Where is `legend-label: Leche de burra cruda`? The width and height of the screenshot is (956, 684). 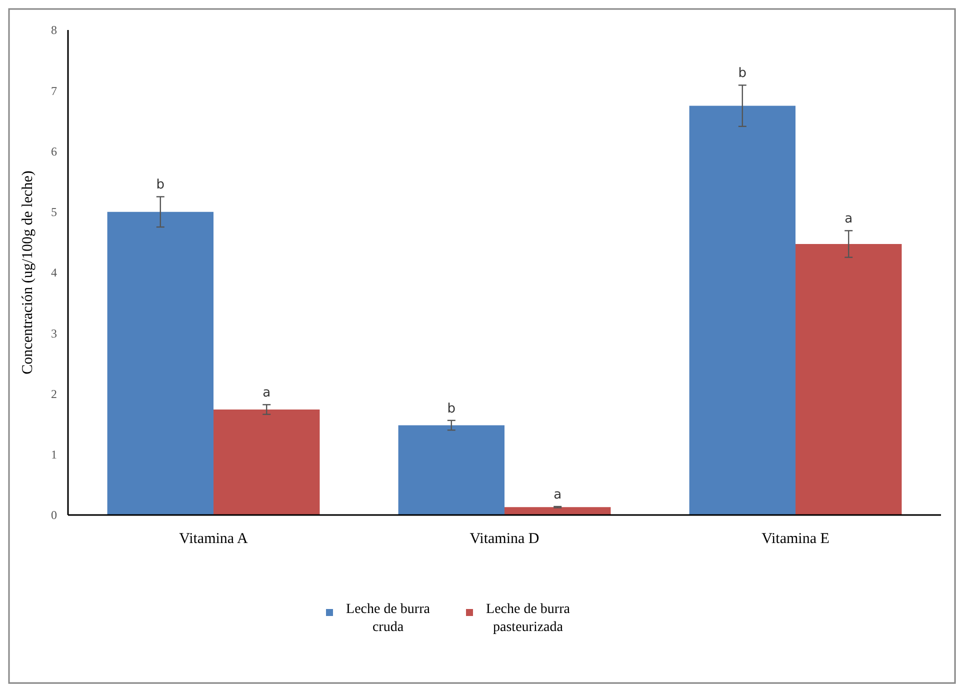 legend-label: Leche de burra cruda is located at coordinates (388, 618).